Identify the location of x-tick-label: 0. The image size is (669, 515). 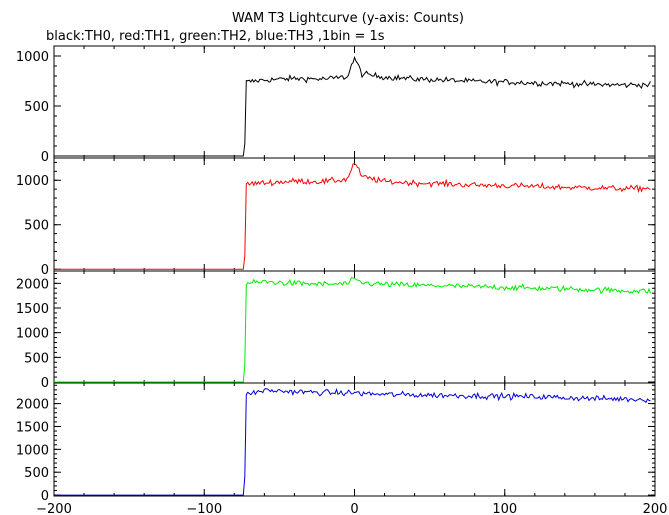
(354, 508).